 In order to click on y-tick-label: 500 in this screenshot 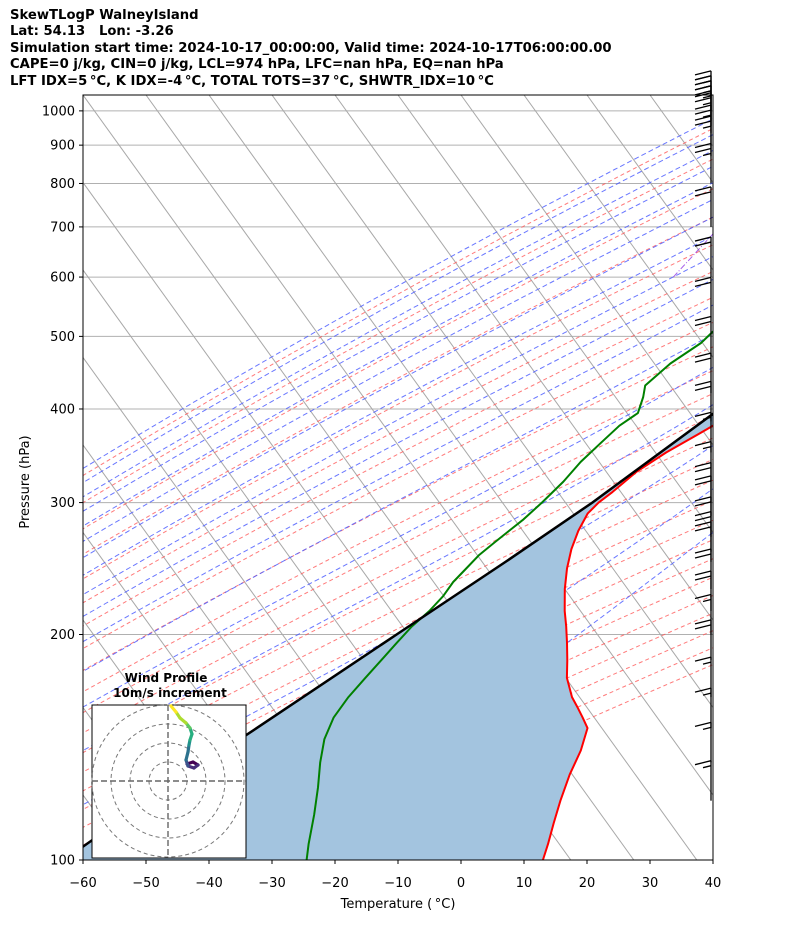, I will do `click(62, 337)`.